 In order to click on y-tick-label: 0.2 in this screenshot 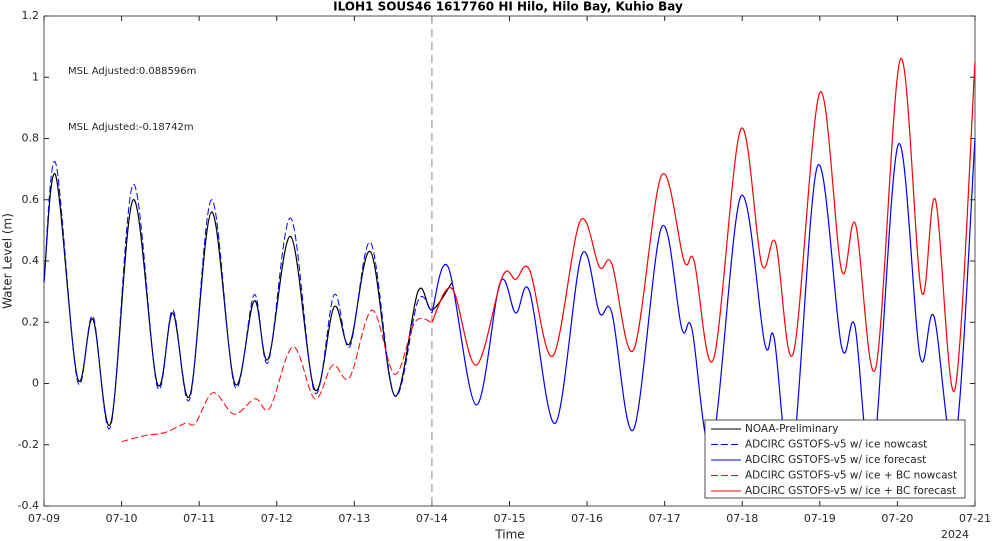, I will do `click(31, 321)`.